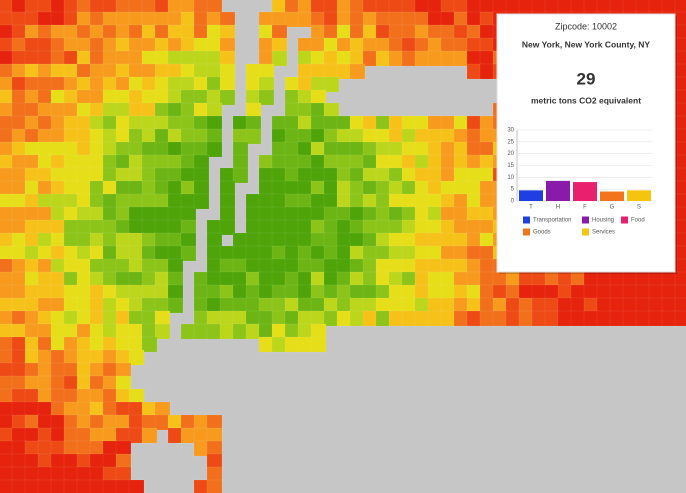 The height and width of the screenshot is (493, 686). Describe the element at coordinates (510, 166) in the screenshot. I see `y-tick-label: 15` at that location.